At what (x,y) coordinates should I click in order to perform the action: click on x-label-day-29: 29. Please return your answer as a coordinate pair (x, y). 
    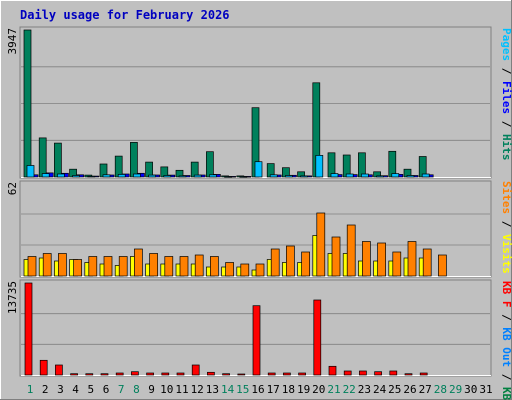
    Looking at the image, I should click on (455, 389).